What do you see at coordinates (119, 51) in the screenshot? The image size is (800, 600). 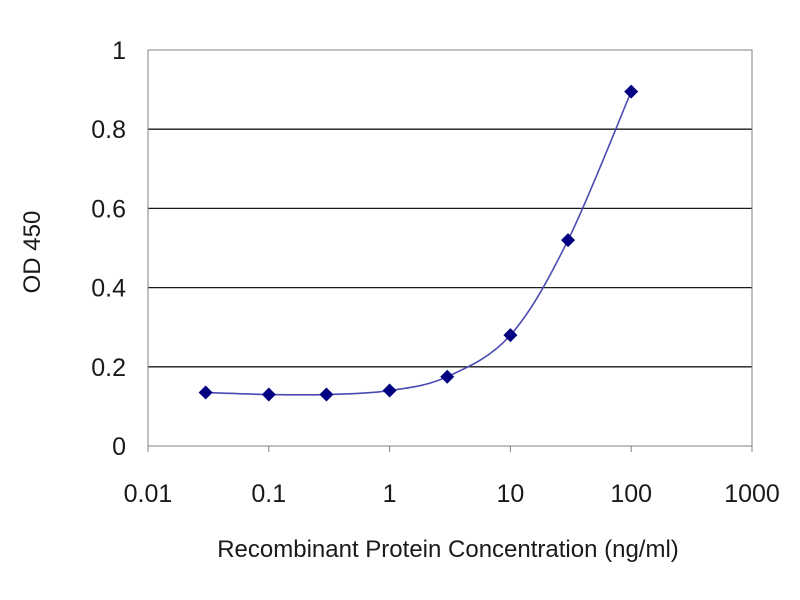 I see `y-tick-label-5: 1` at bounding box center [119, 51].